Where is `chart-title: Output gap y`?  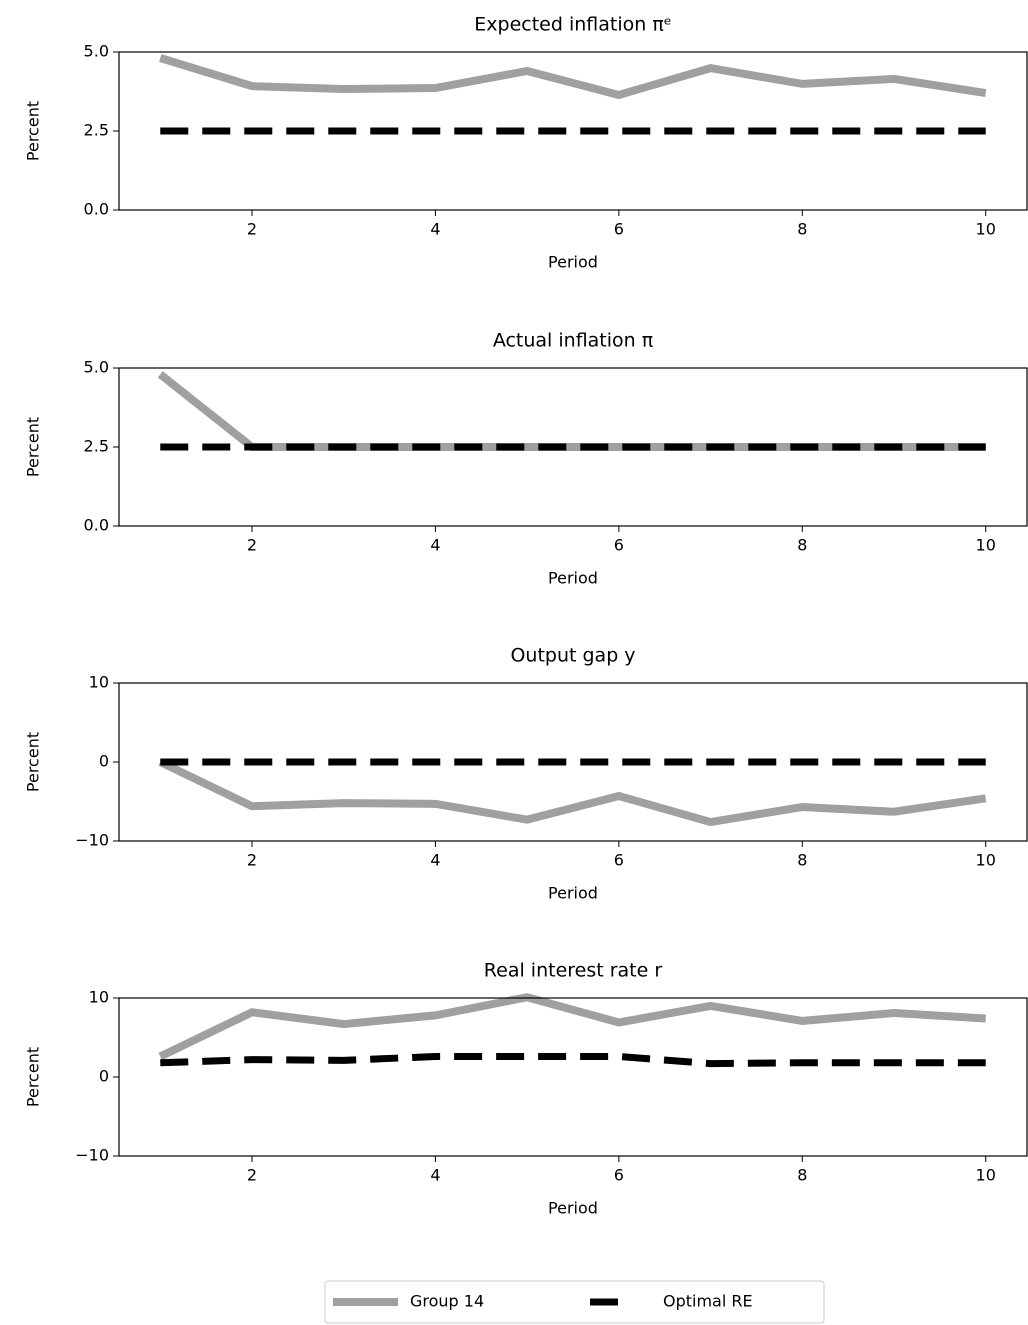
chart-title: Output gap y is located at coordinates (572, 656).